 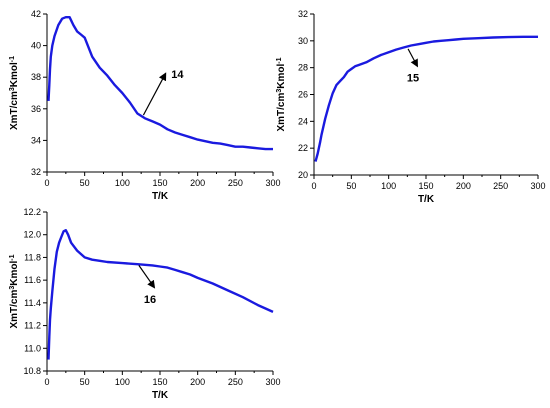 I want to click on y-tick-label: 12.0, so click(x=32, y=235).